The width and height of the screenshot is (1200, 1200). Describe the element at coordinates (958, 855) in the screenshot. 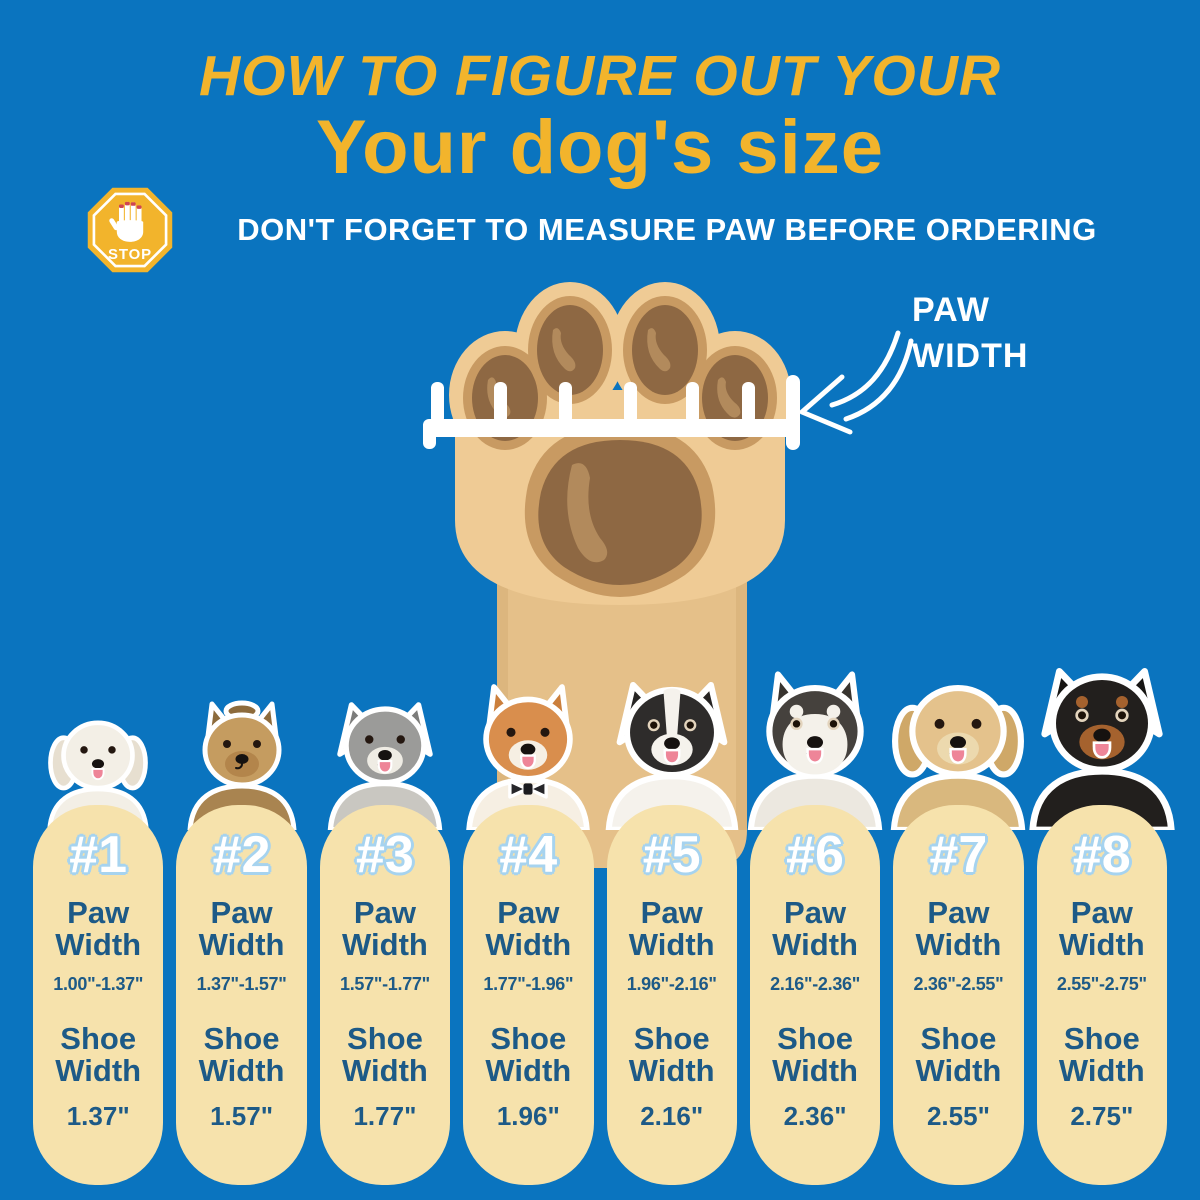

I see `size-number: #7` at that location.